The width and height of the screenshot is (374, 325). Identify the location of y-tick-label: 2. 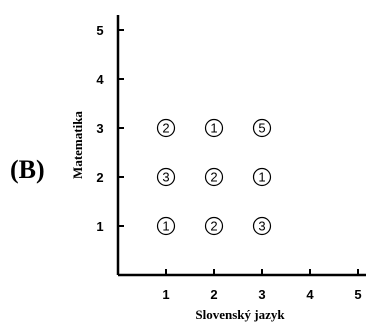
(99, 177).